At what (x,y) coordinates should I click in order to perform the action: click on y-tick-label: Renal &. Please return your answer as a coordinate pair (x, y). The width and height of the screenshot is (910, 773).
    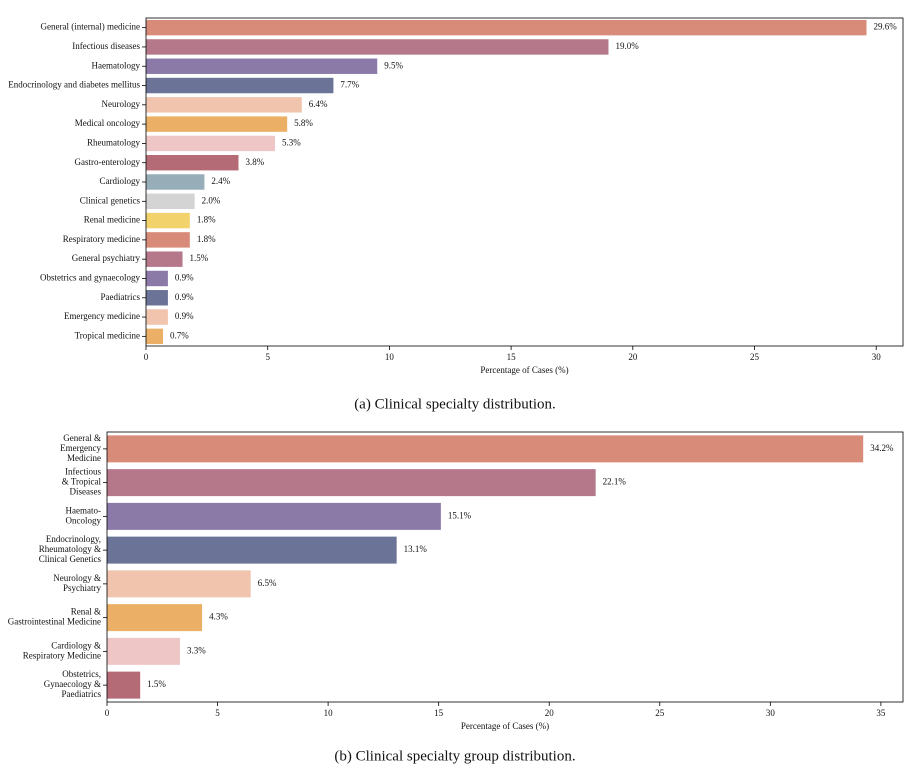
    Looking at the image, I should click on (86, 612).